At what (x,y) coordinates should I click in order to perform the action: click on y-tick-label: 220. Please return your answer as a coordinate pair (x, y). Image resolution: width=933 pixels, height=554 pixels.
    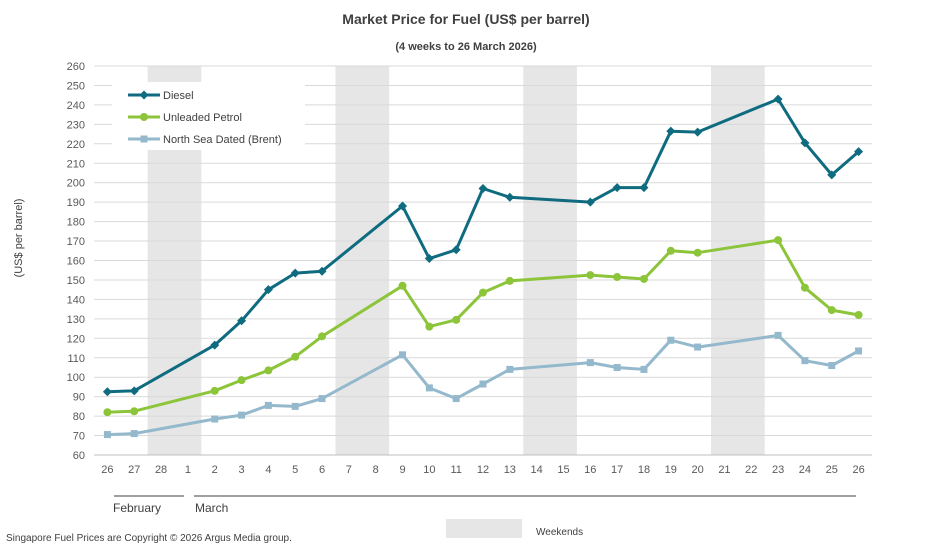
    Looking at the image, I should click on (76, 145).